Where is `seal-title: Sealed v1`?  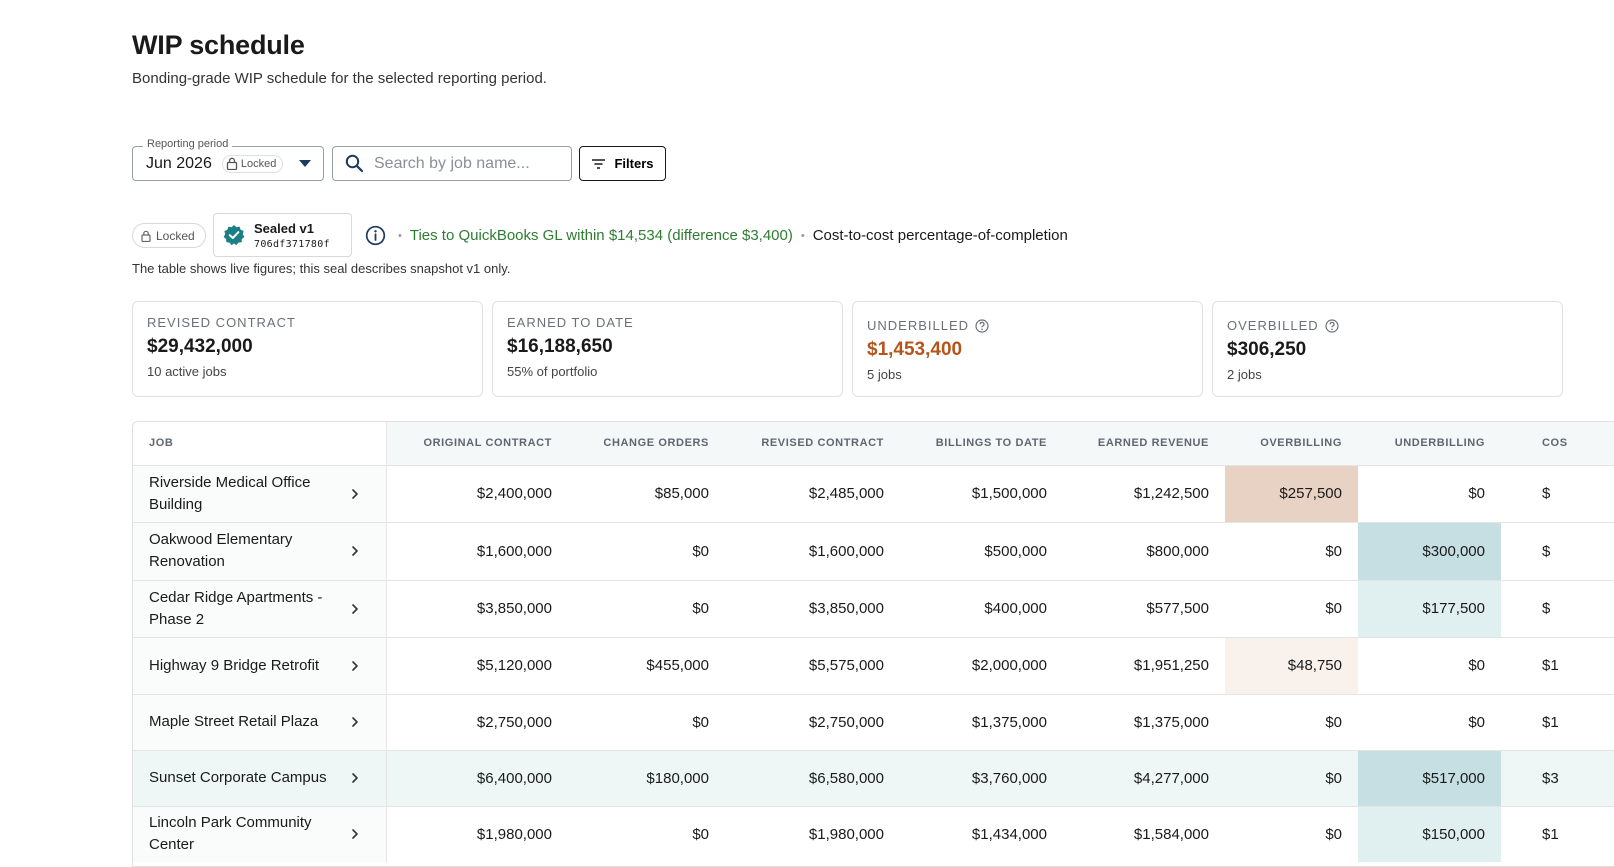 seal-title: Sealed v1 is located at coordinates (284, 228).